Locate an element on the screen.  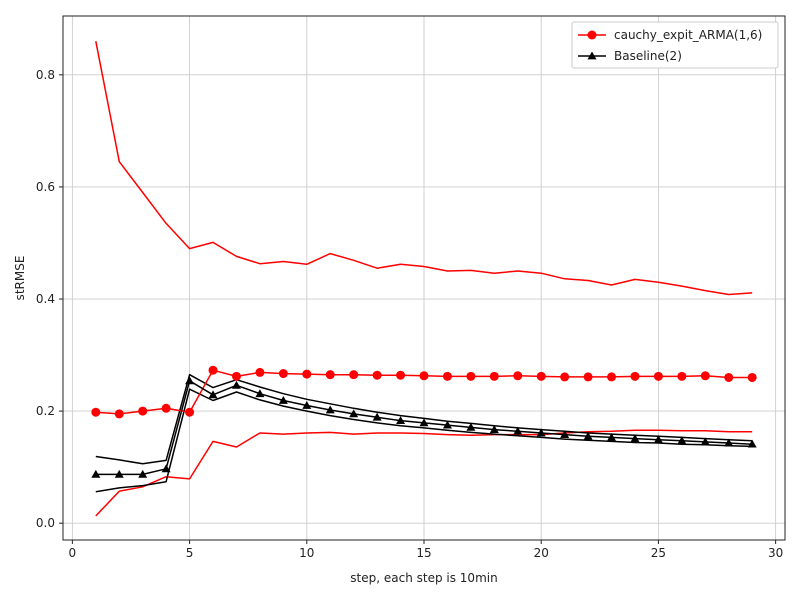
y-axis-label: stRMSE is located at coordinates (20, 278).